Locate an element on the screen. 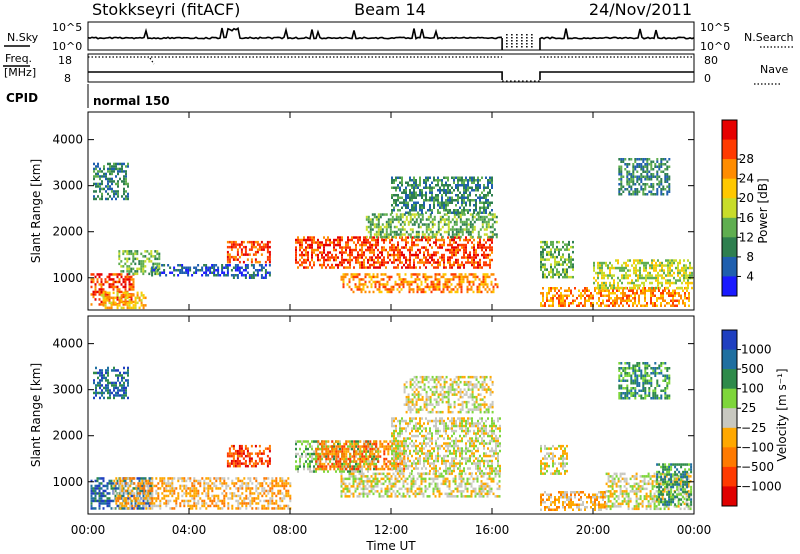  velocity-colorbar-tick: 100 is located at coordinates (752, 389).